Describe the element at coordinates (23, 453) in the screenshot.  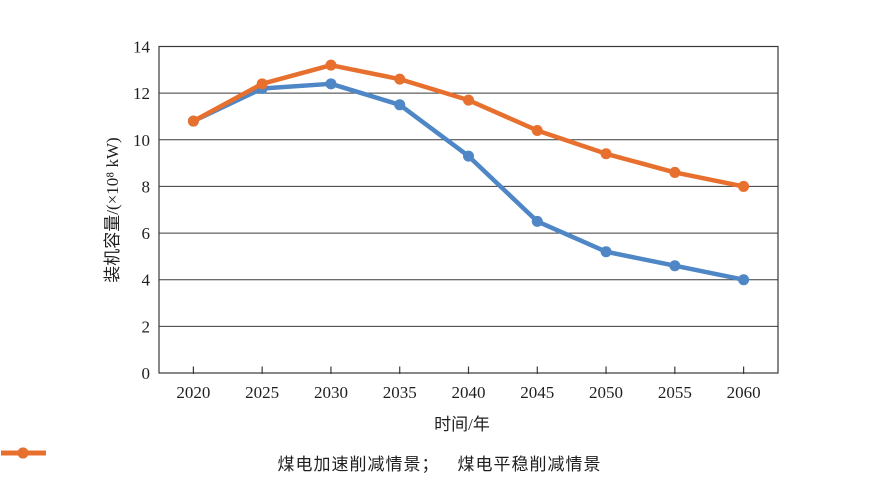
I see `legend-line-marker-icon` at that location.